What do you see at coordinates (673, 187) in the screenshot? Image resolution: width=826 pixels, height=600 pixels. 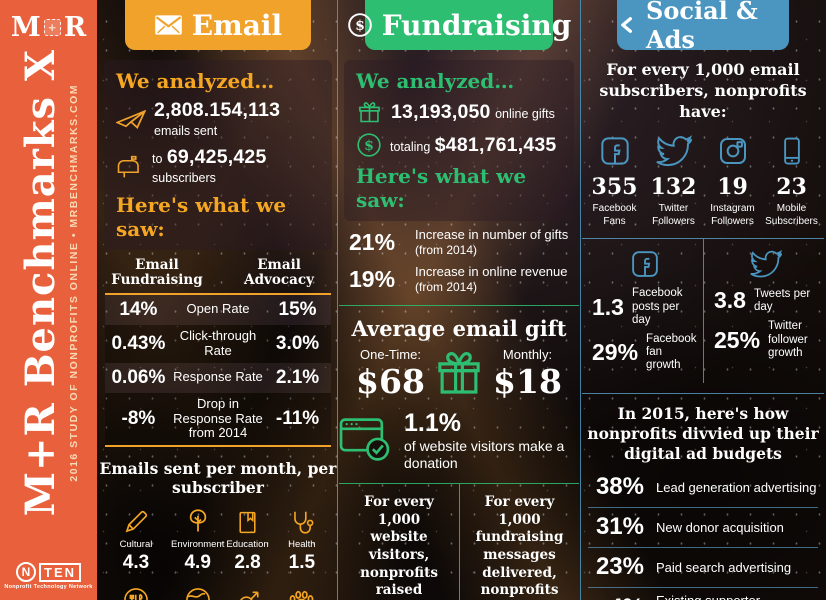 I see `platform-value: 132` at bounding box center [673, 187].